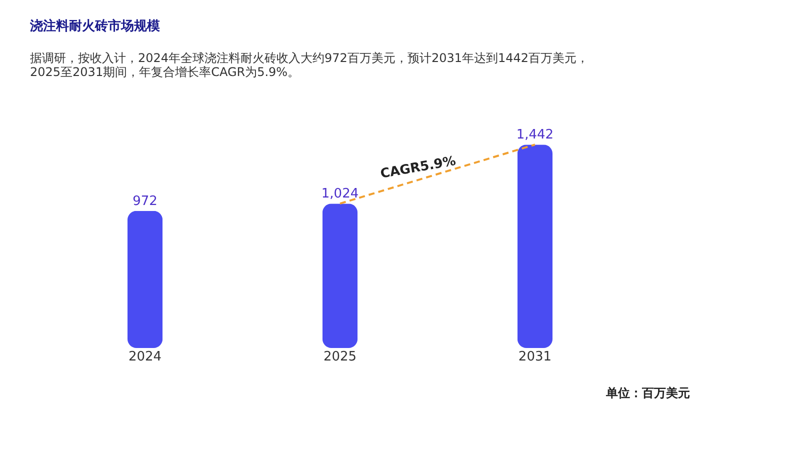  Describe the element at coordinates (309, 65) in the screenshot. I see `chart-subtitle: 据调研，按收入计，2024年全球浇注料耐火砖收入大约972百万美元，预计2031年达到1442百万美元，2025至2031期间，年复合增长率CAGR为5.9%。` at that location.